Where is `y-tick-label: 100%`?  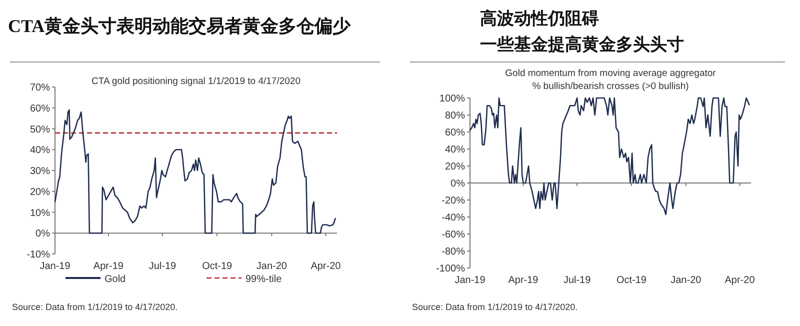
y-tick-label: 100% is located at coordinates (452, 99).